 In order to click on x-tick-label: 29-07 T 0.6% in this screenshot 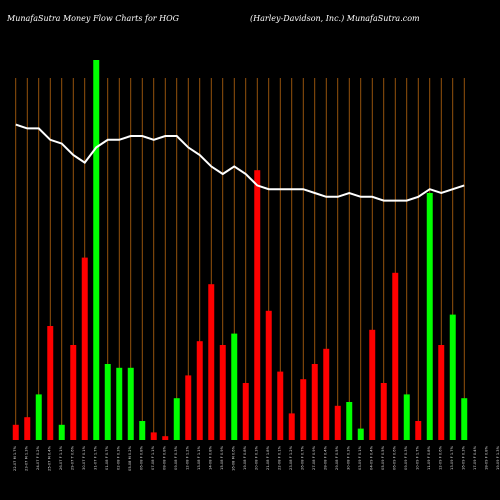, I will do `click(72, 457)`.